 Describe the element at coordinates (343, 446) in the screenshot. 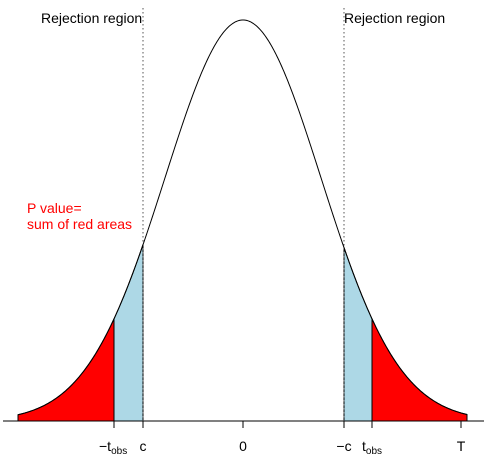

I see `tick-label-neg-c: −c` at that location.